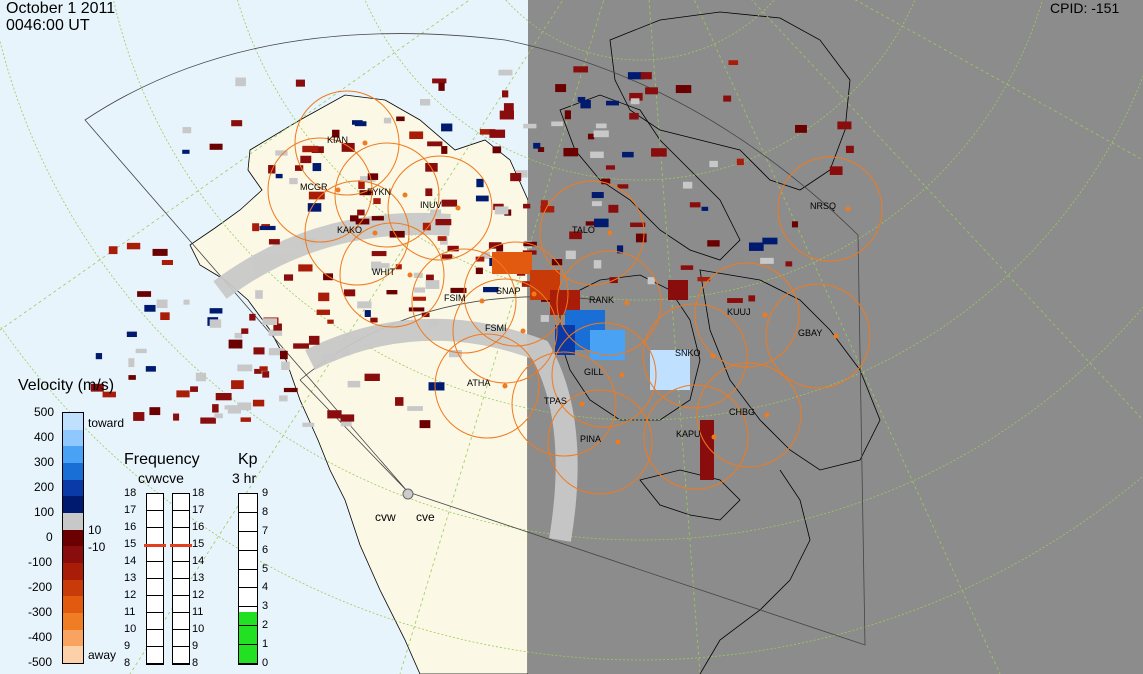  Describe the element at coordinates (130, 544) in the screenshot. I see `frequency-tick-left: 15` at that location.